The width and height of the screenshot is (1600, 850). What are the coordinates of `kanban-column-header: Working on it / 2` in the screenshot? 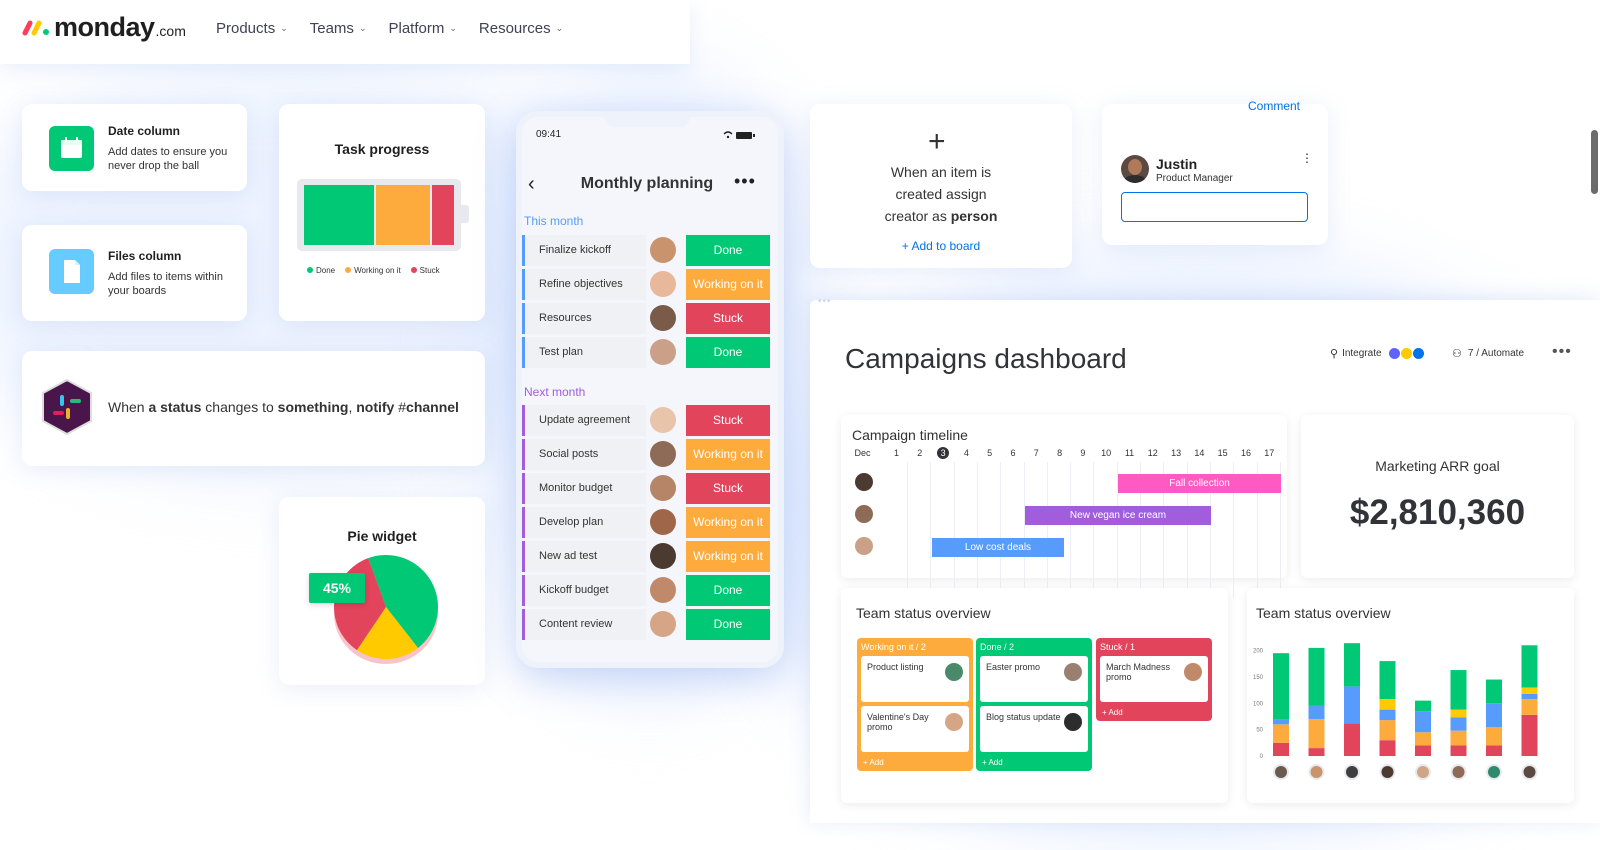 It's located at (893, 647).